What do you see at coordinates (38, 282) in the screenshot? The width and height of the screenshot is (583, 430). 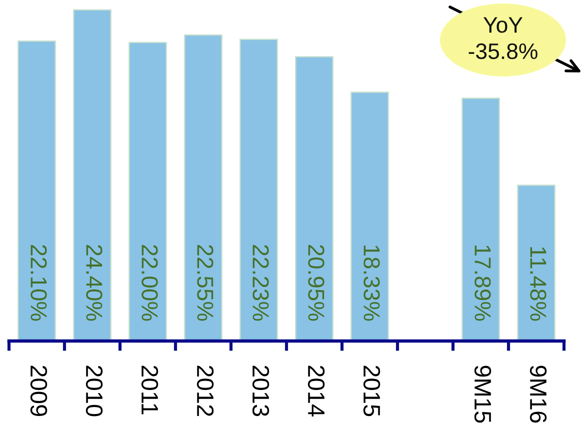 I see `data-label: 22.10%` at bounding box center [38, 282].